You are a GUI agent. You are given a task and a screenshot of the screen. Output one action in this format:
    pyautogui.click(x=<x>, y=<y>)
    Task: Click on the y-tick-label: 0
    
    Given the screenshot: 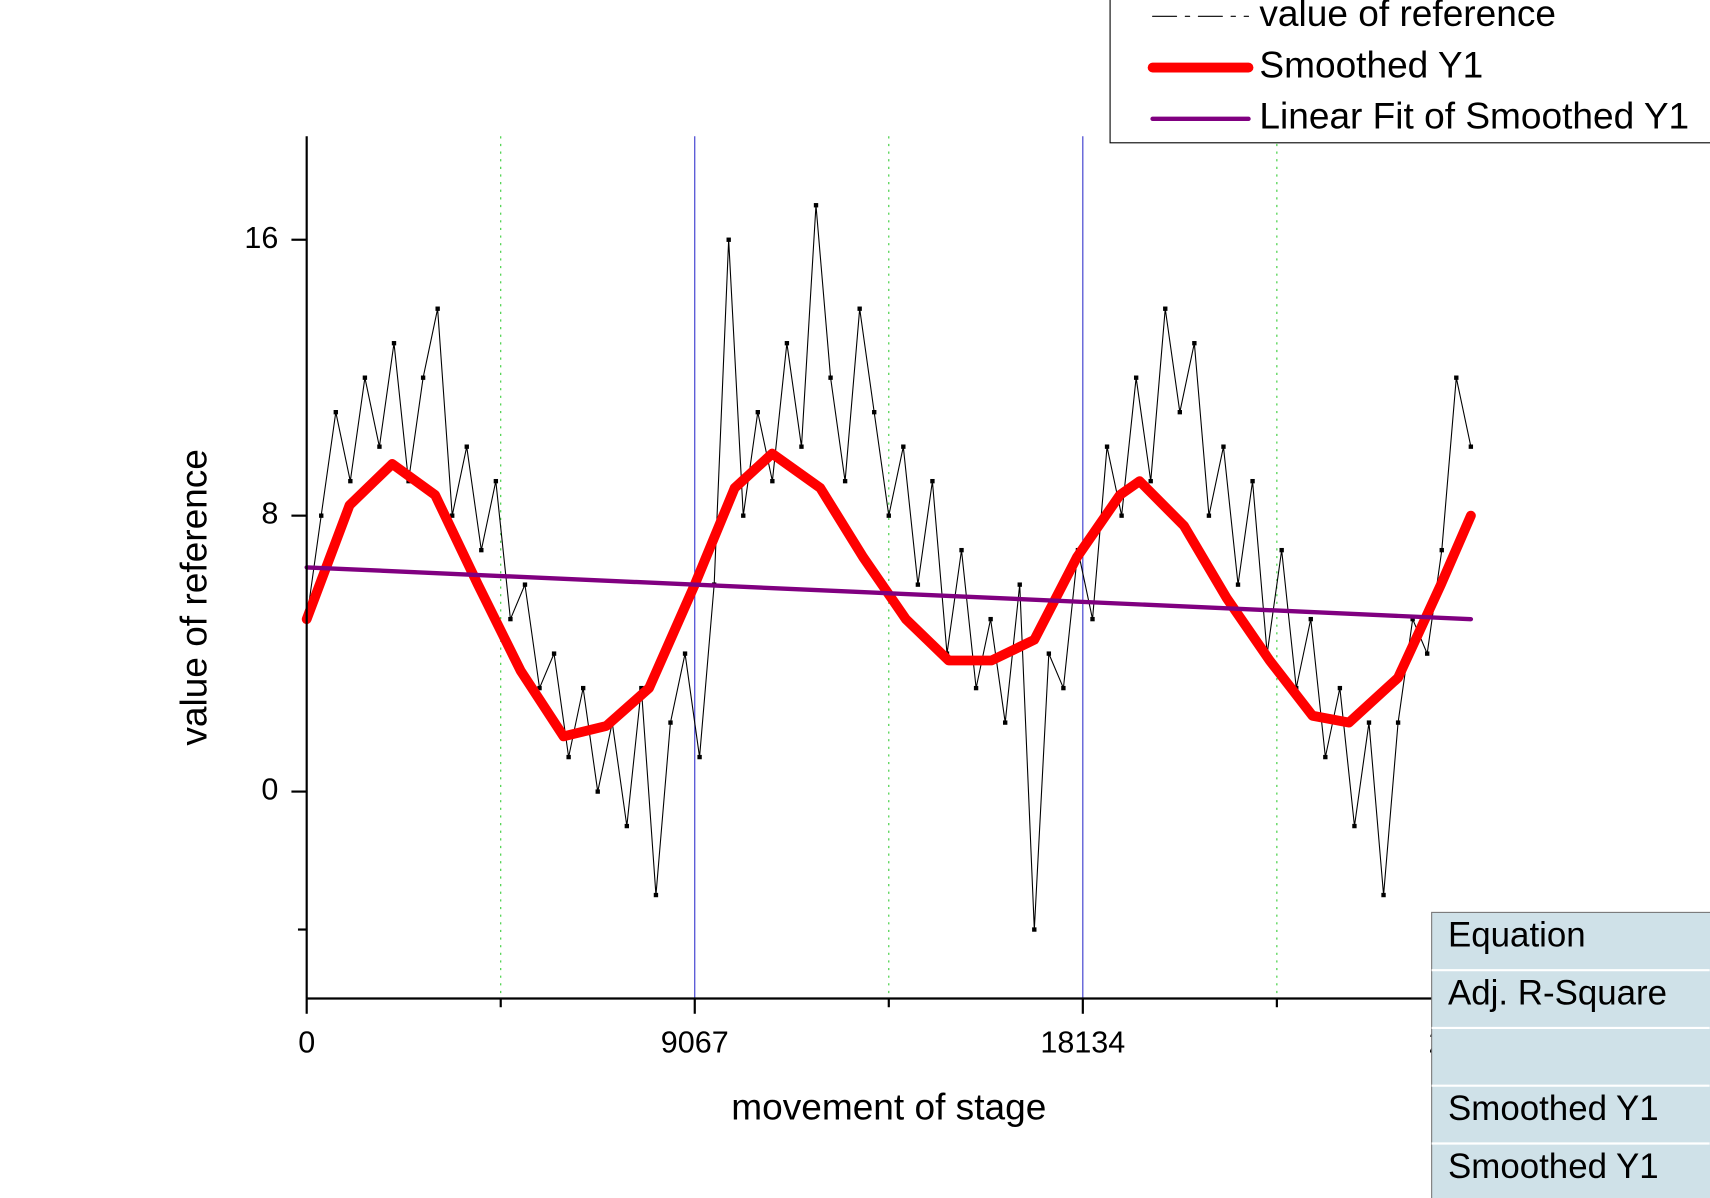 What is the action you would take?
    pyautogui.click(x=269, y=790)
    